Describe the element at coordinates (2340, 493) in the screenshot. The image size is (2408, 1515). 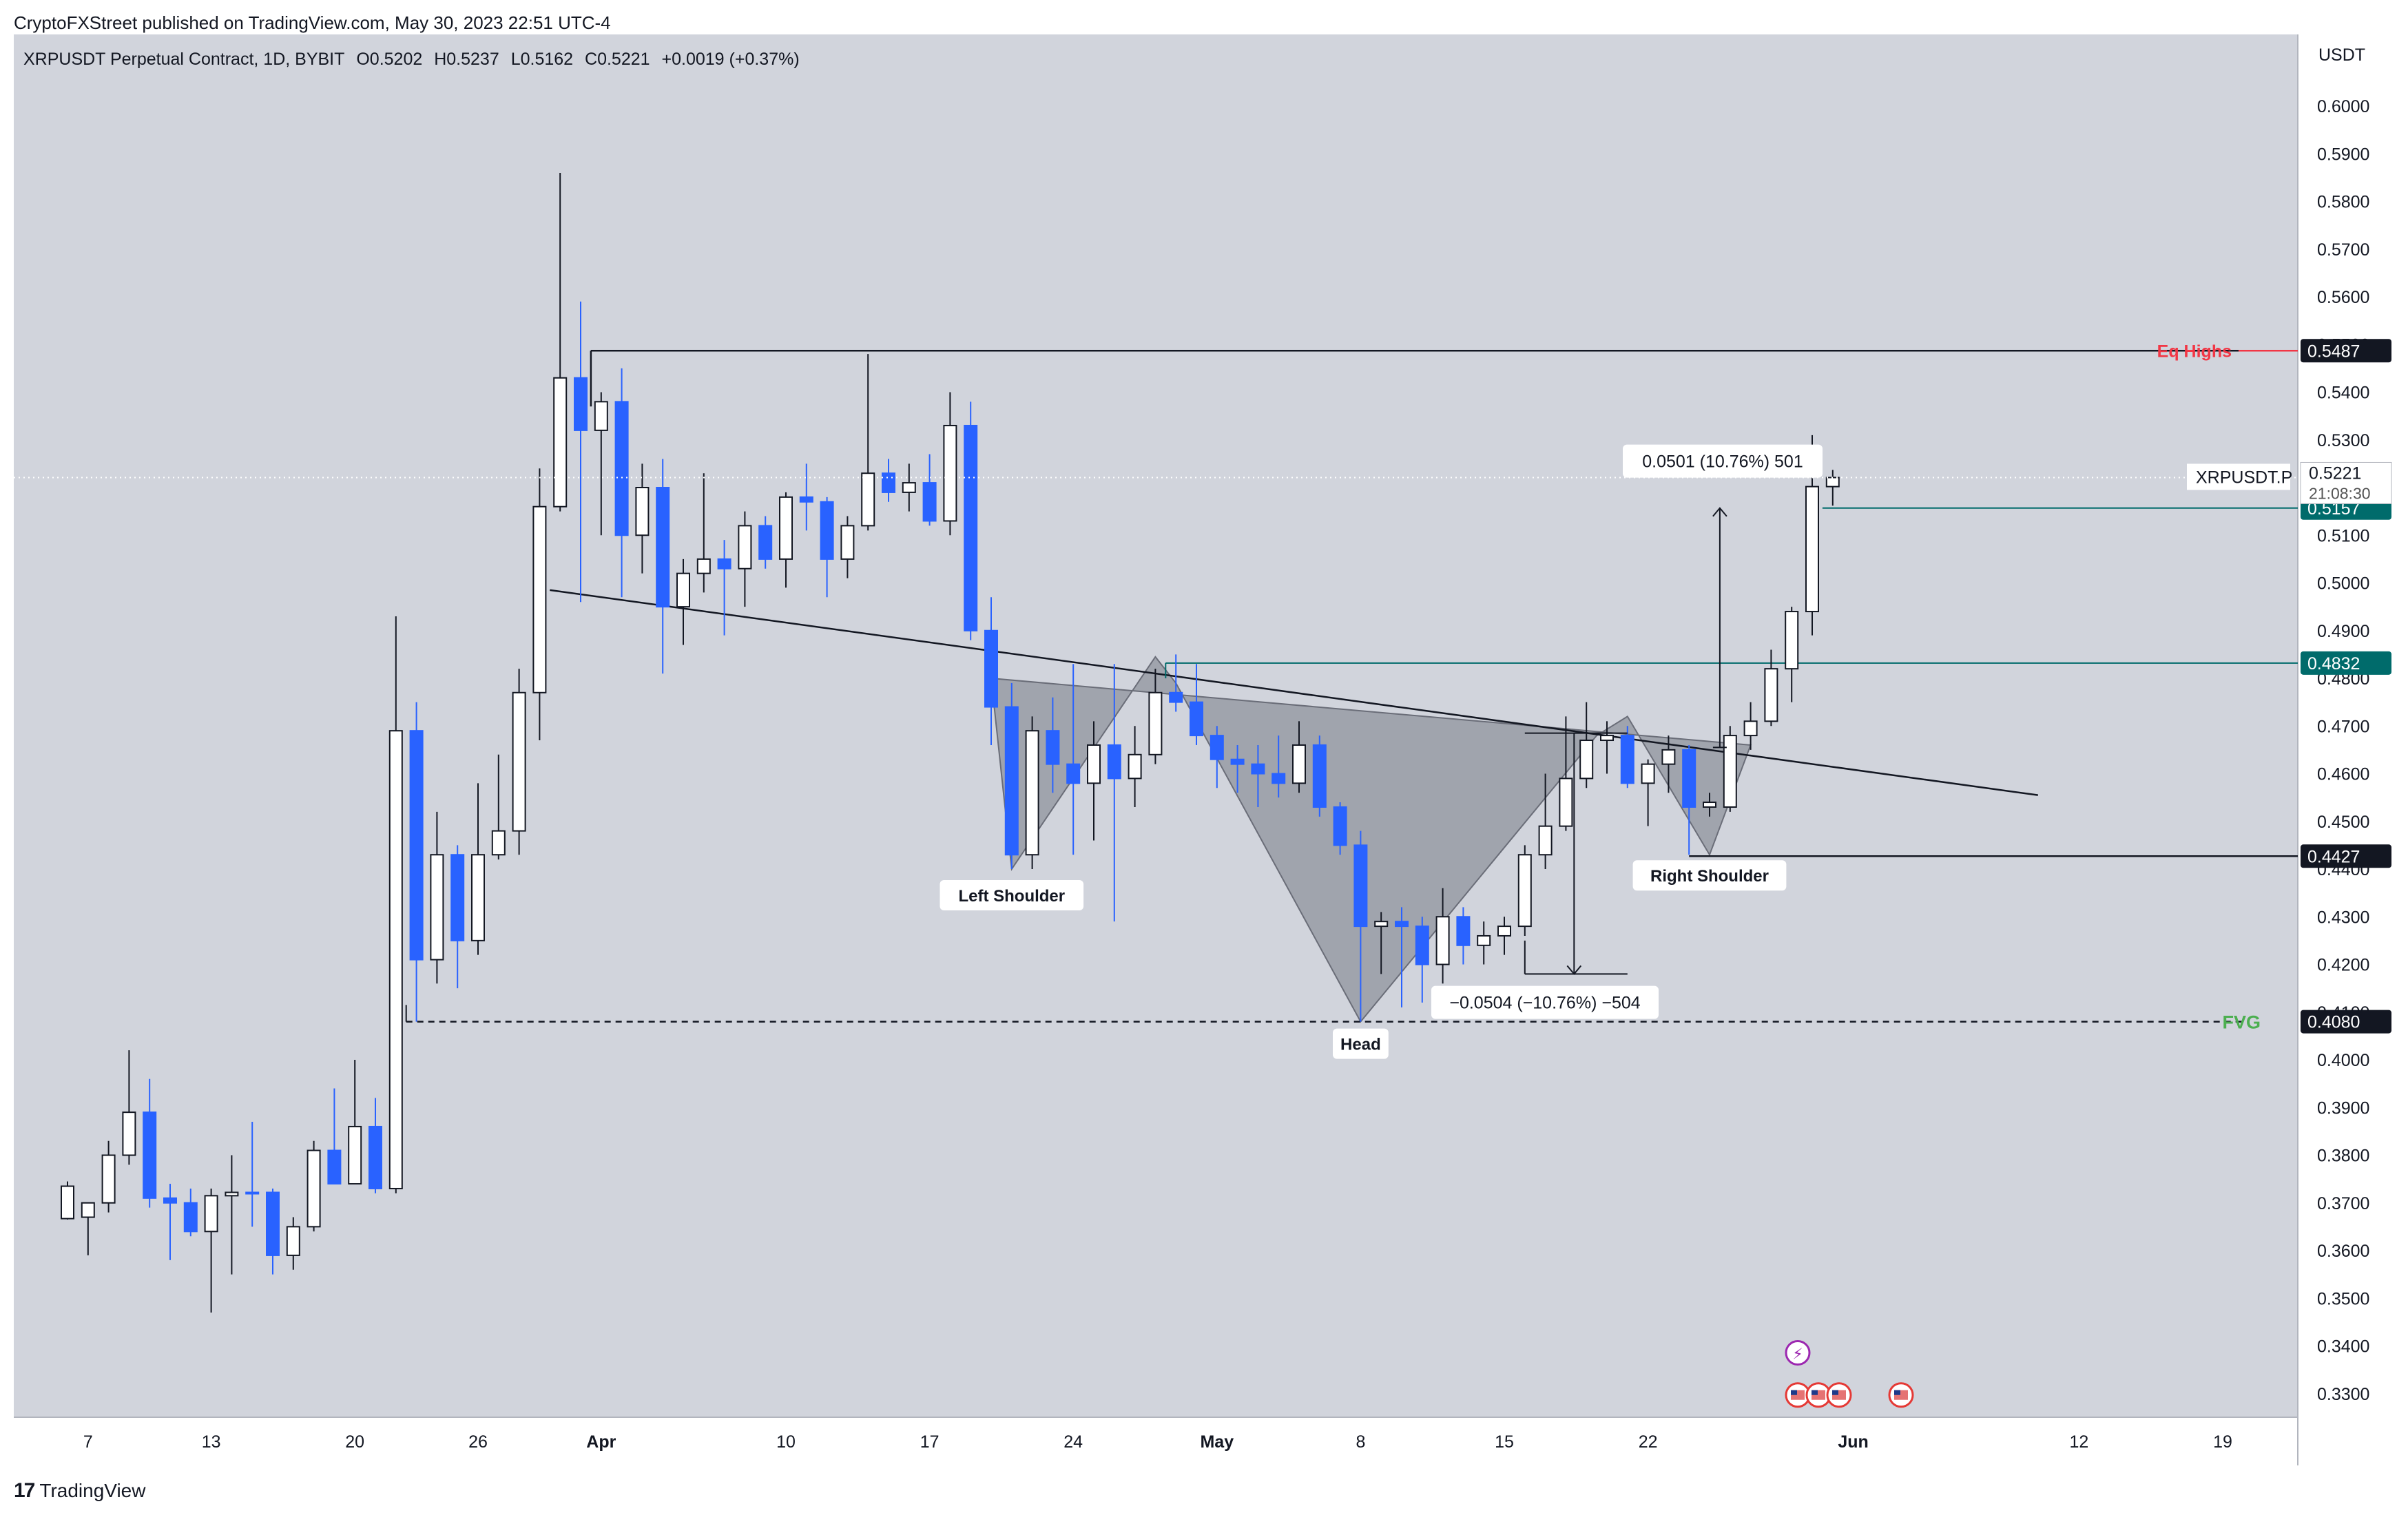
I see `countdown-label: 21:08:30` at that location.